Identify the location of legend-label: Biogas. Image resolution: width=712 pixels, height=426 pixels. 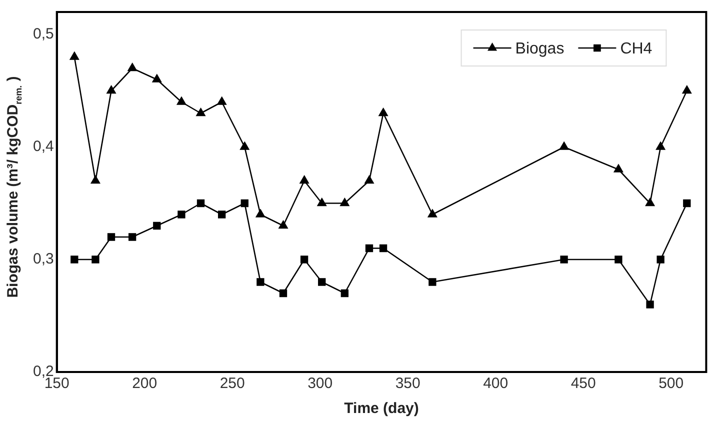
(539, 49).